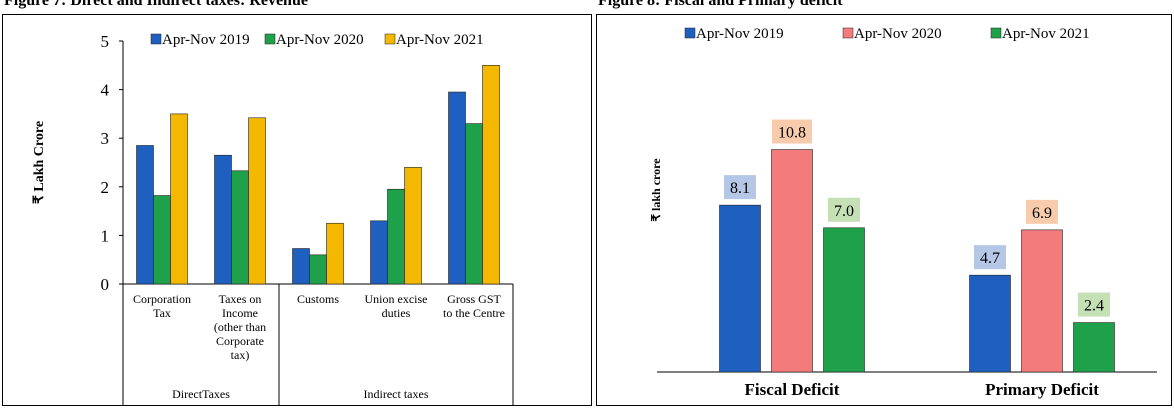 The width and height of the screenshot is (1174, 410). I want to click on y-tick-label: 1, so click(105, 235).